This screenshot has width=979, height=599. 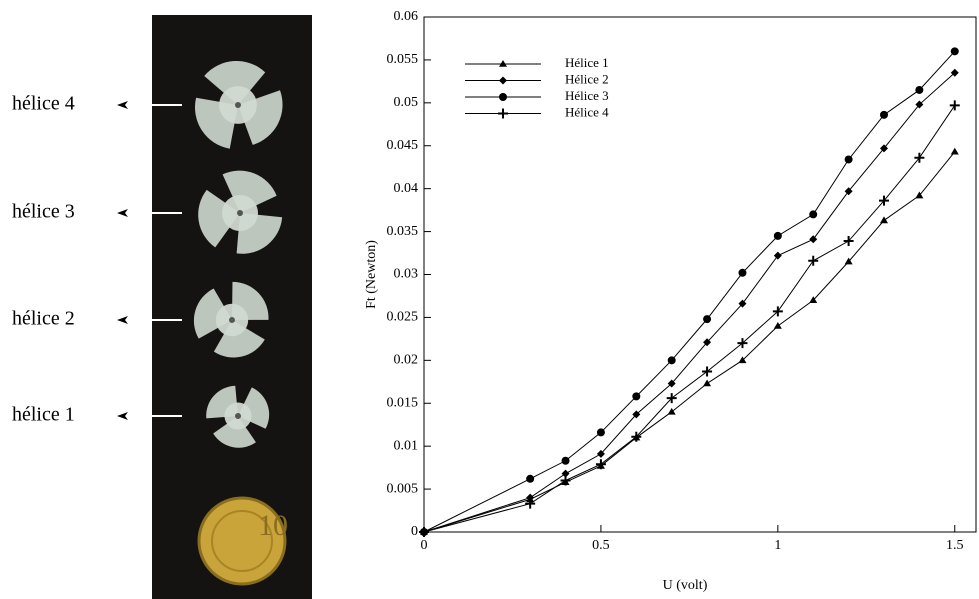 I want to click on y-tick-label: 0.015, so click(x=403, y=402).